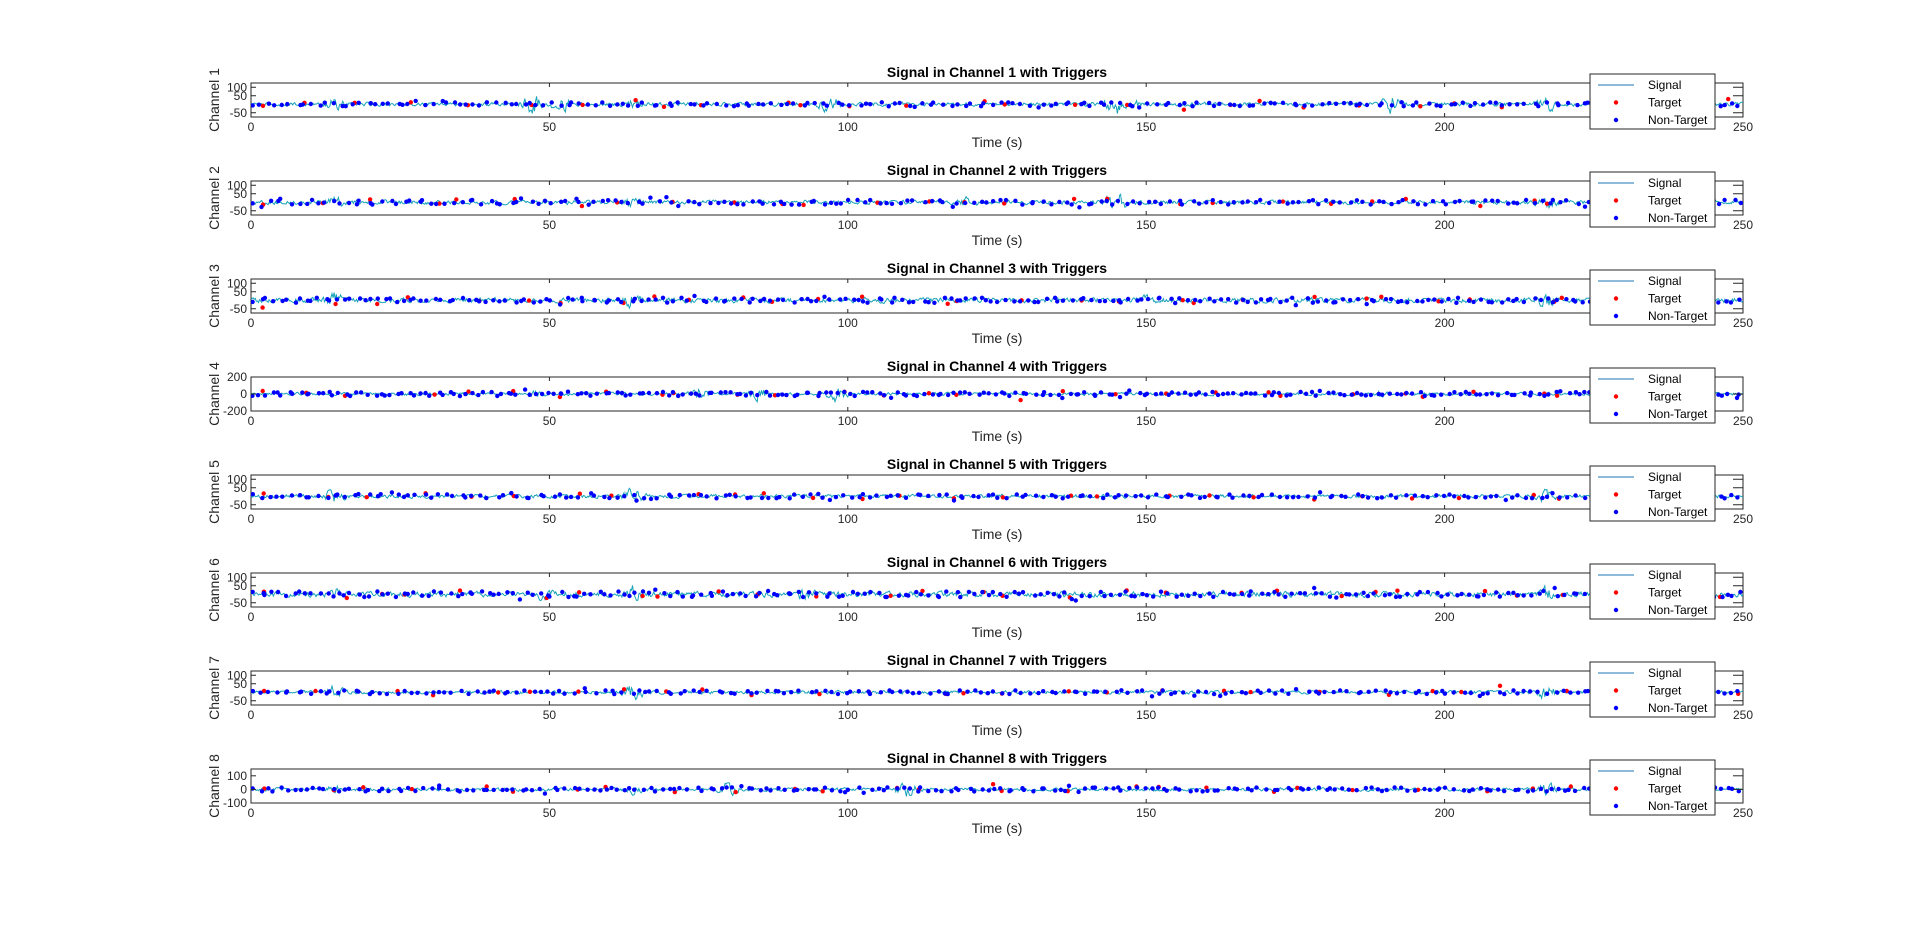 This screenshot has height=926, width=1920. I want to click on x-tick-label: 150, so click(1146, 225).